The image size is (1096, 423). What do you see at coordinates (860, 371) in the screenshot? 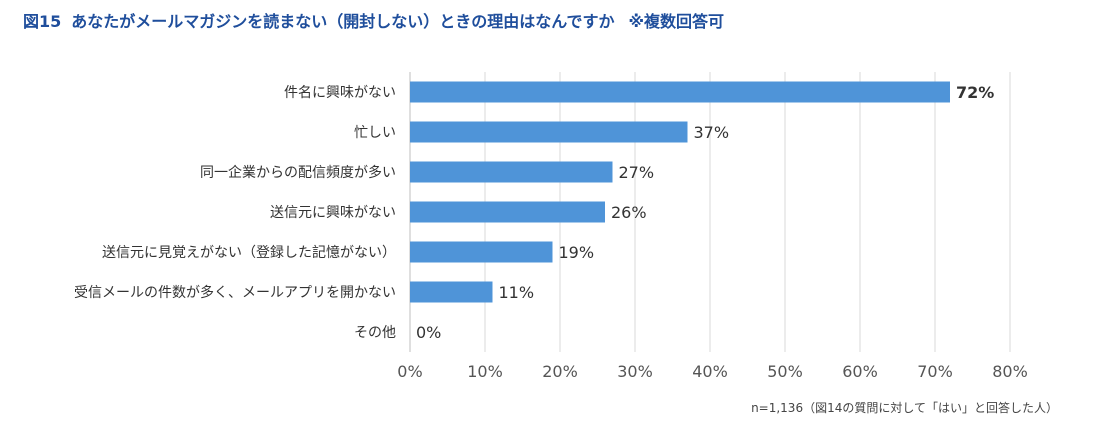
I see `x-tick-label: 60%` at bounding box center [860, 371].